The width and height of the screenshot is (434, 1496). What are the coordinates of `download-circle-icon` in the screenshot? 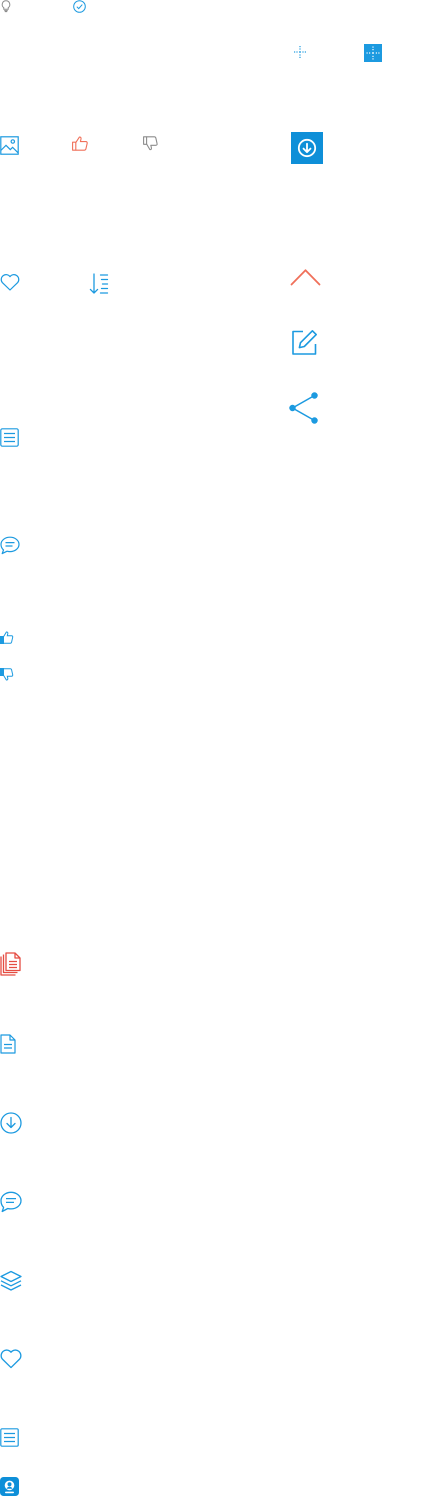 It's located at (11, 1123).